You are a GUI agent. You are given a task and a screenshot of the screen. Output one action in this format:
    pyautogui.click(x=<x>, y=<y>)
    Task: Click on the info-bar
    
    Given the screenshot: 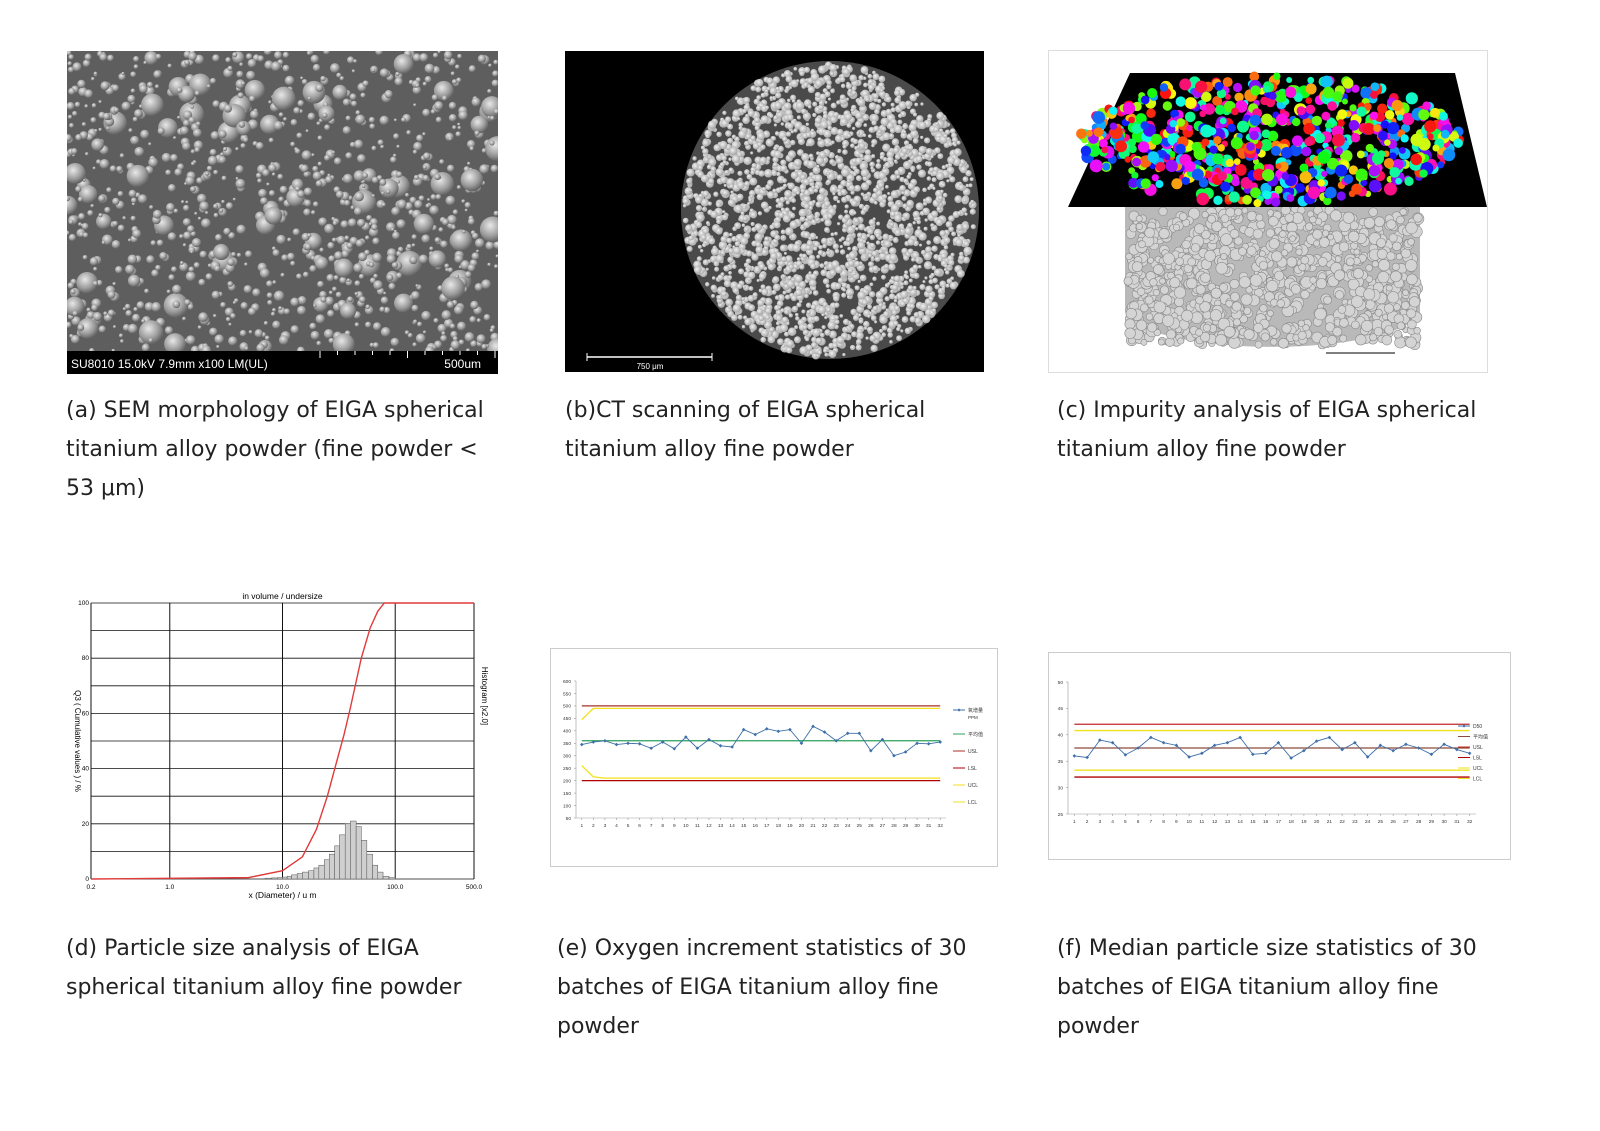 What is the action you would take?
    pyautogui.click(x=282, y=362)
    